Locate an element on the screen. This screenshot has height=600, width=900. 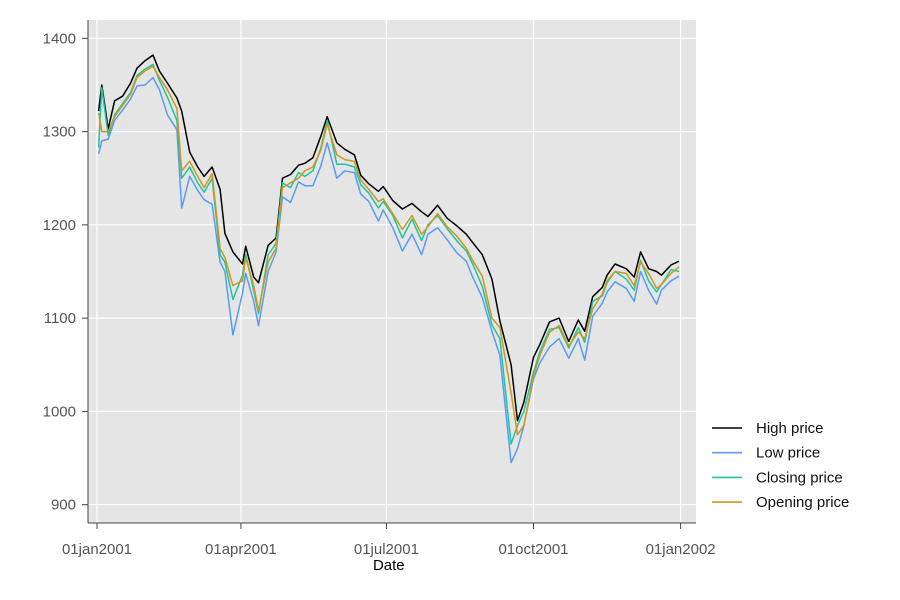
legend-label: Low price is located at coordinates (788, 453).